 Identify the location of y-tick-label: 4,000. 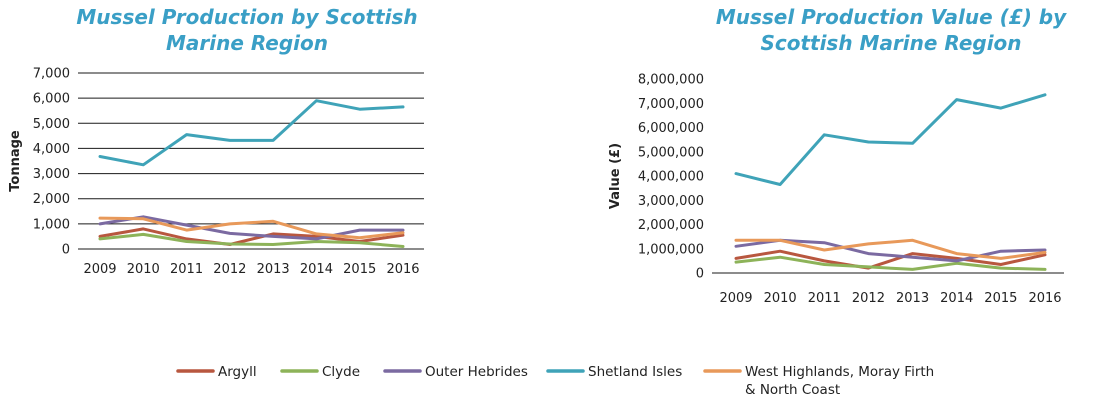
(51, 149).